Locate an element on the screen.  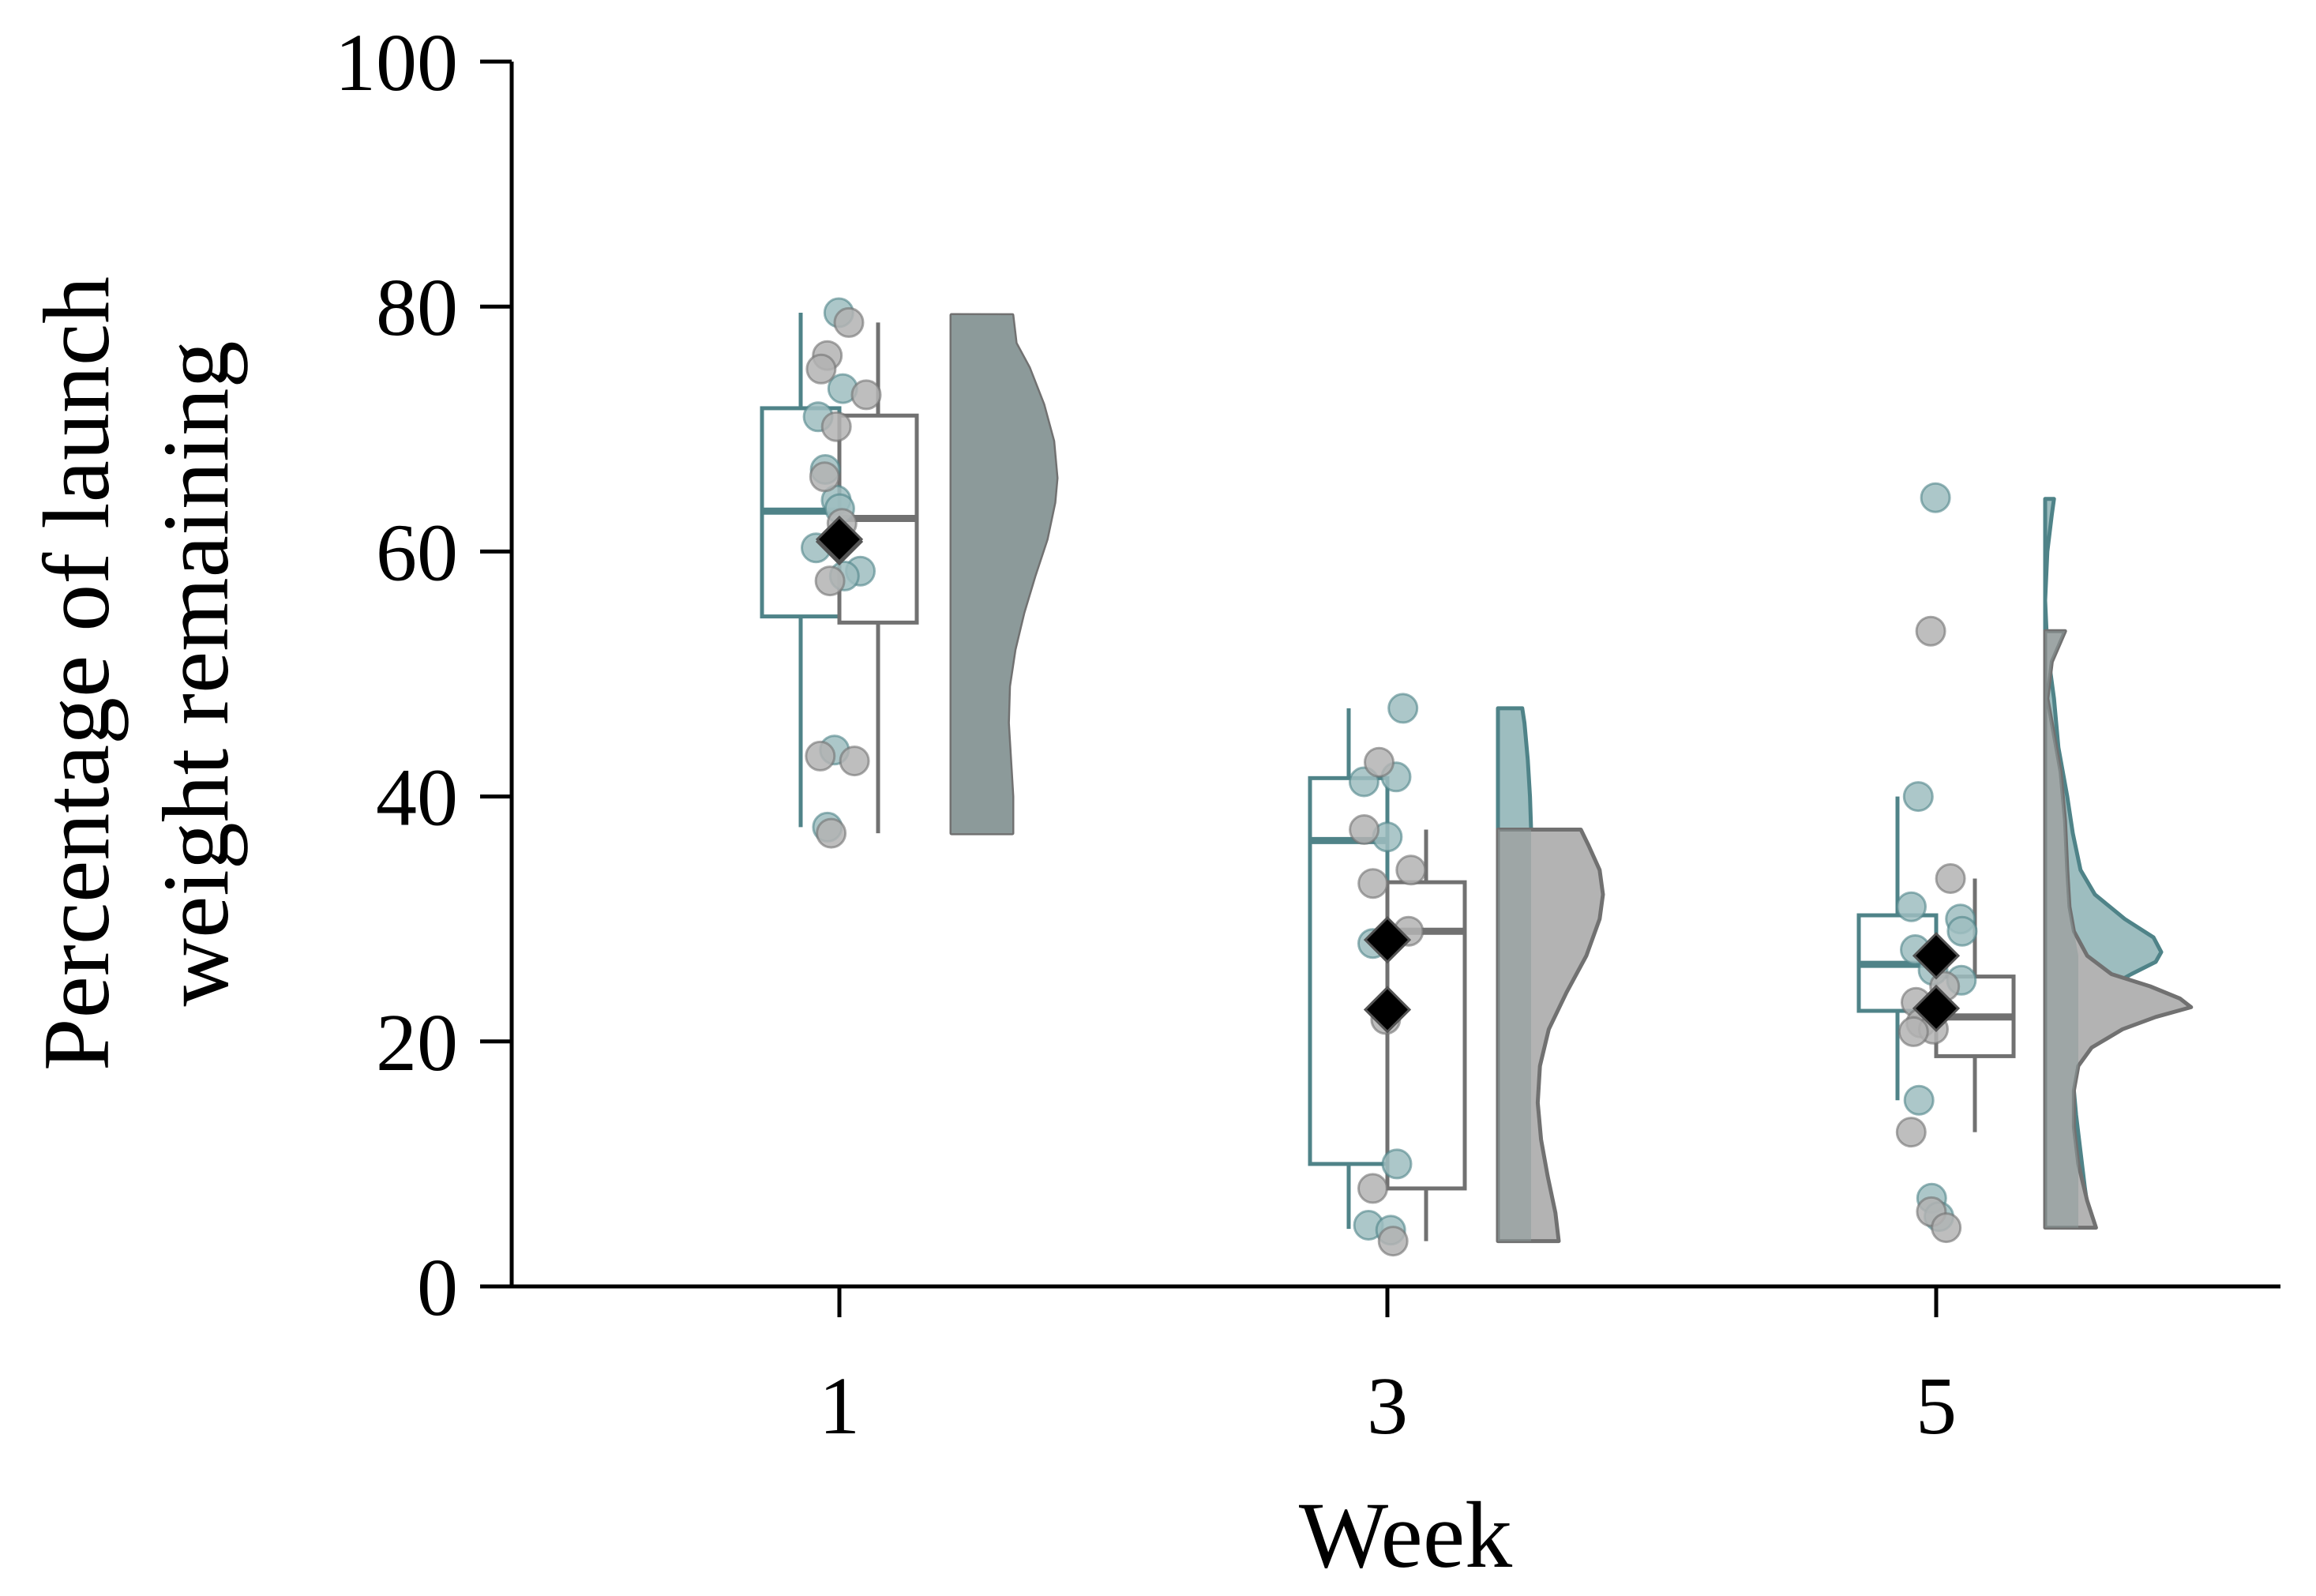
y-tick-label: 80 is located at coordinates (417, 308).